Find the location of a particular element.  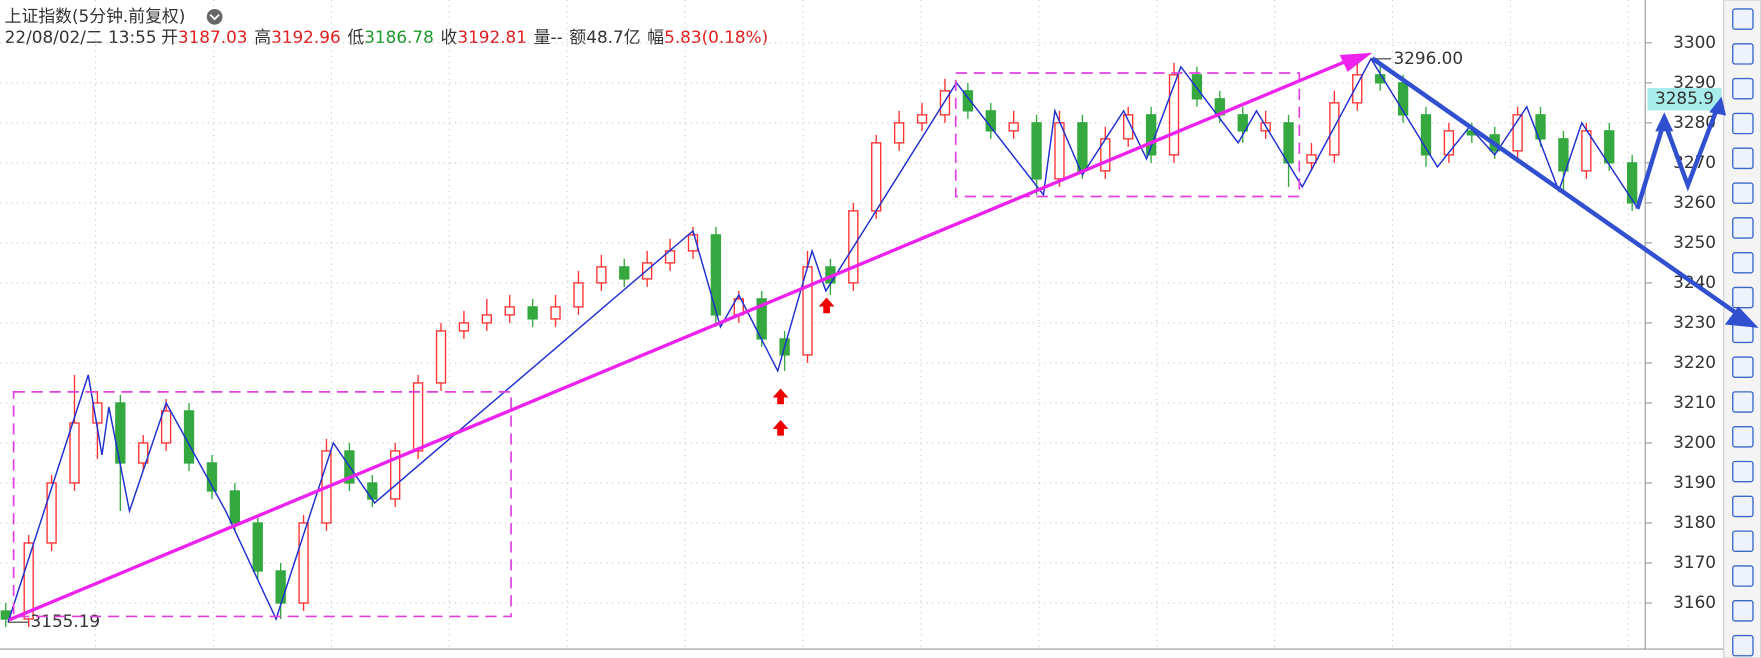

stat-label: 收 is located at coordinates (449, 37).